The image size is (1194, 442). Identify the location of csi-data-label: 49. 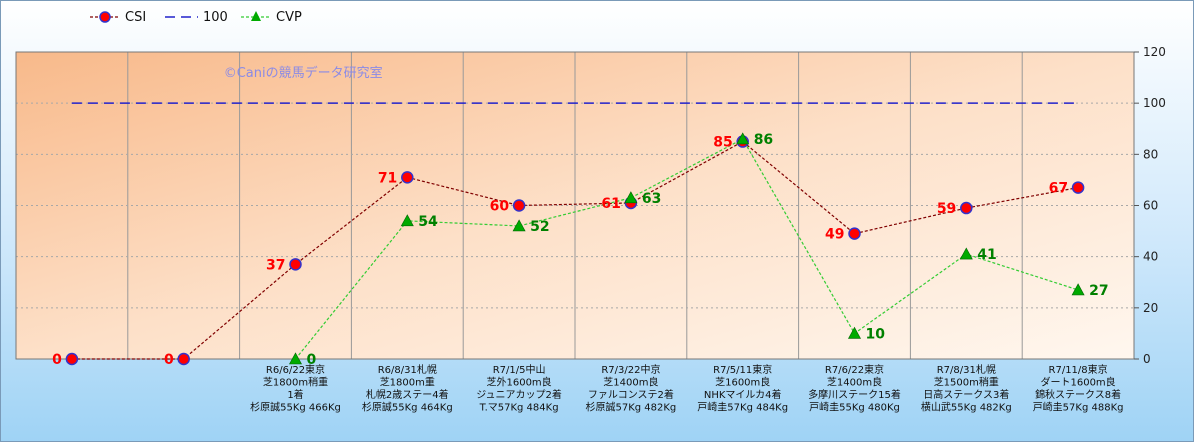
(834, 235).